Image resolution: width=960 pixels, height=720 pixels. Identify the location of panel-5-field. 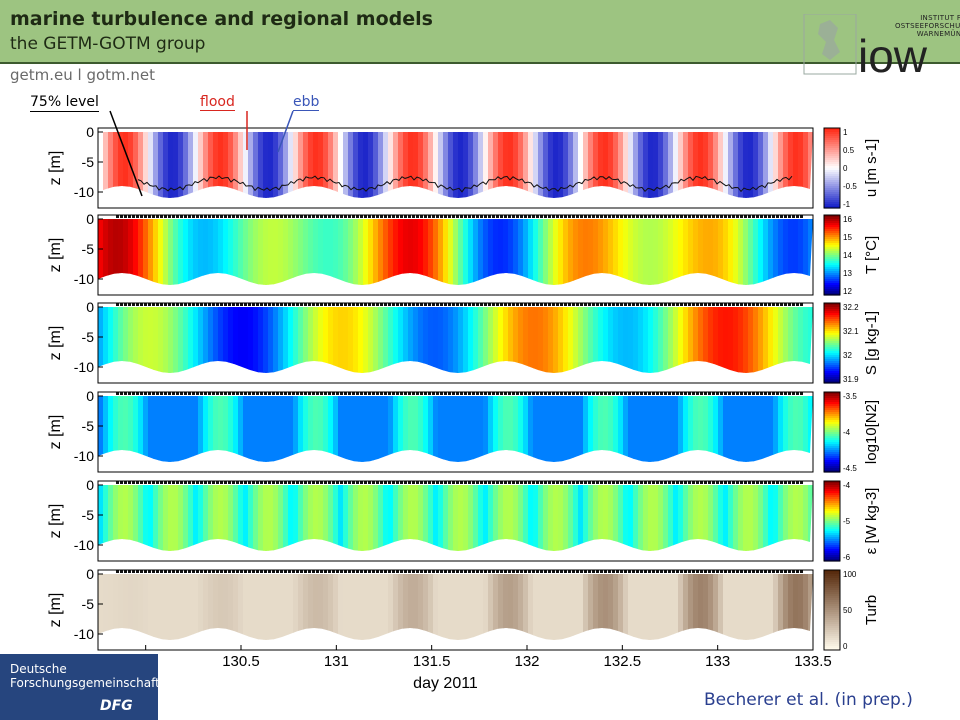
(455, 518).